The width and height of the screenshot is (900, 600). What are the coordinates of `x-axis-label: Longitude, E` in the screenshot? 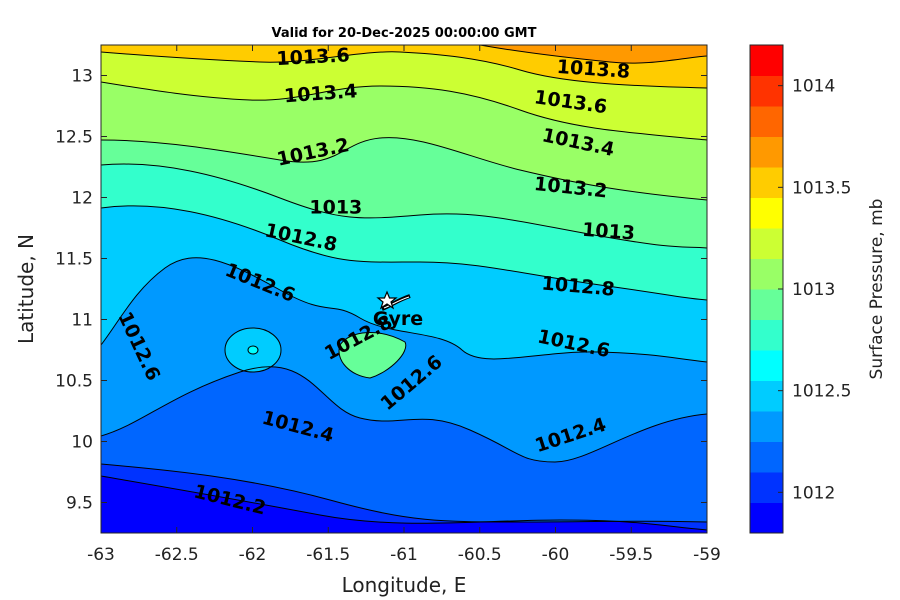 It's located at (404, 585).